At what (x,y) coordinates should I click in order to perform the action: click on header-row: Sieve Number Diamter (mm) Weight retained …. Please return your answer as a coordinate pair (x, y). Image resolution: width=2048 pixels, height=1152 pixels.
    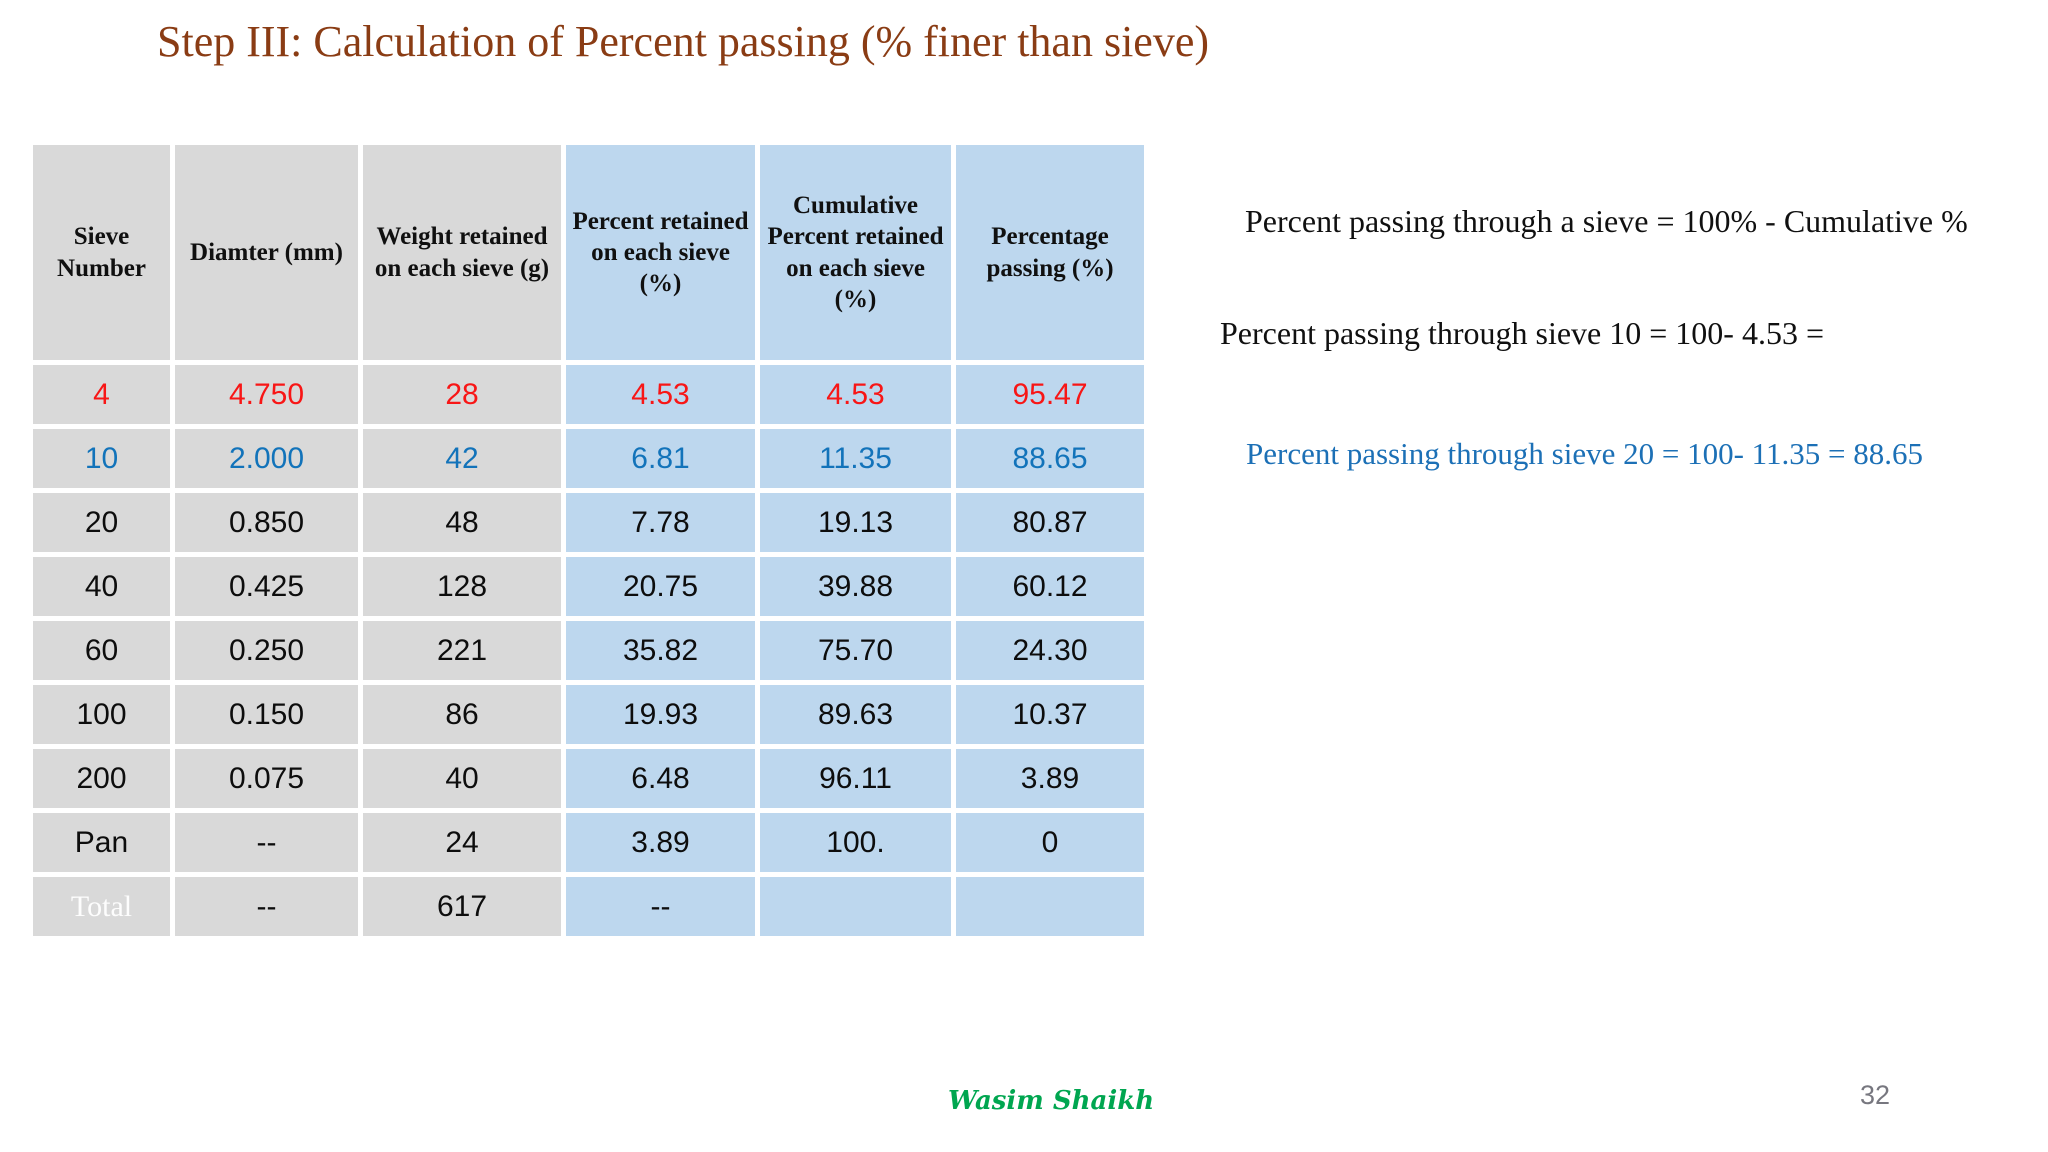
    Looking at the image, I should click on (588, 252).